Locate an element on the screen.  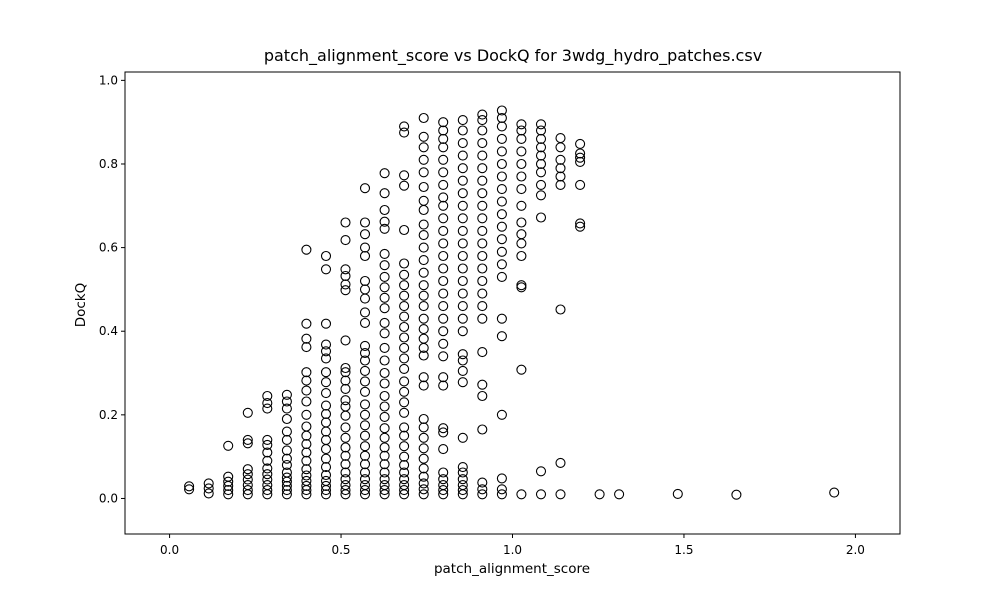
x-tick-label: 0.5 is located at coordinates (340, 550).